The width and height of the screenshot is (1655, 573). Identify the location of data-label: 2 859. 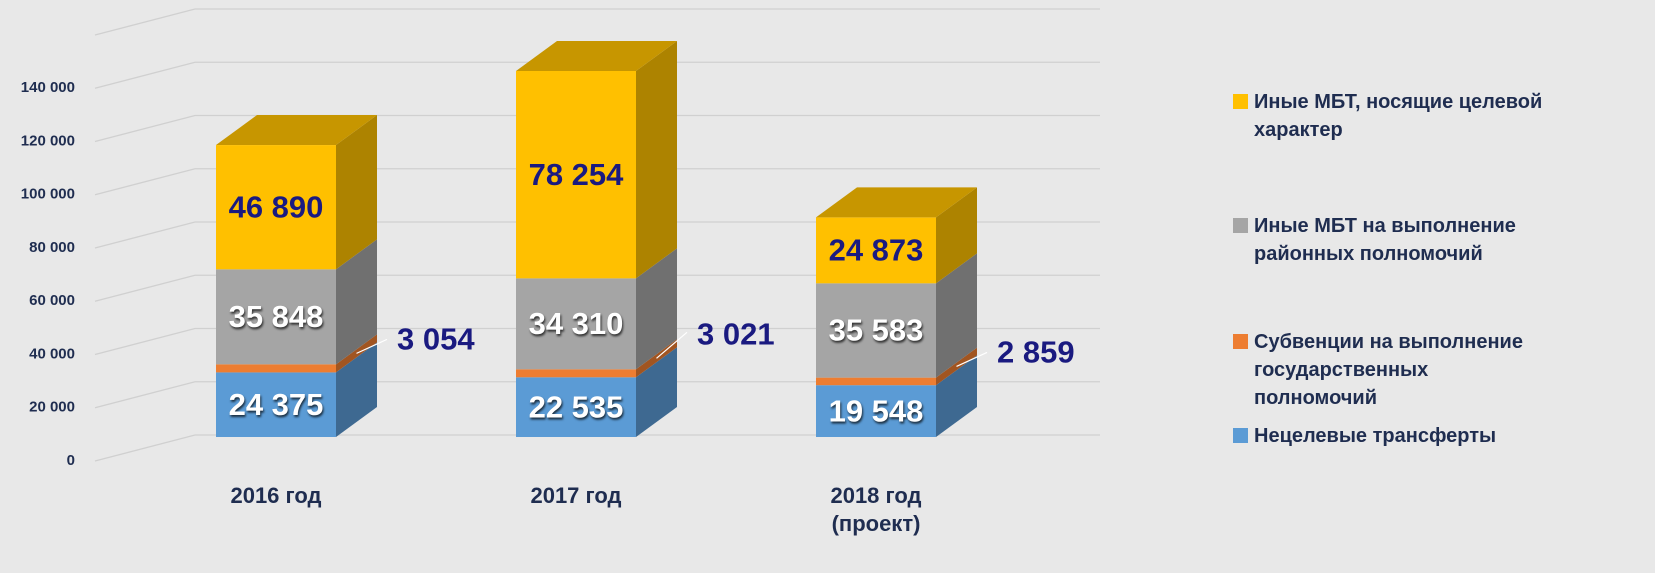
(1036, 352).